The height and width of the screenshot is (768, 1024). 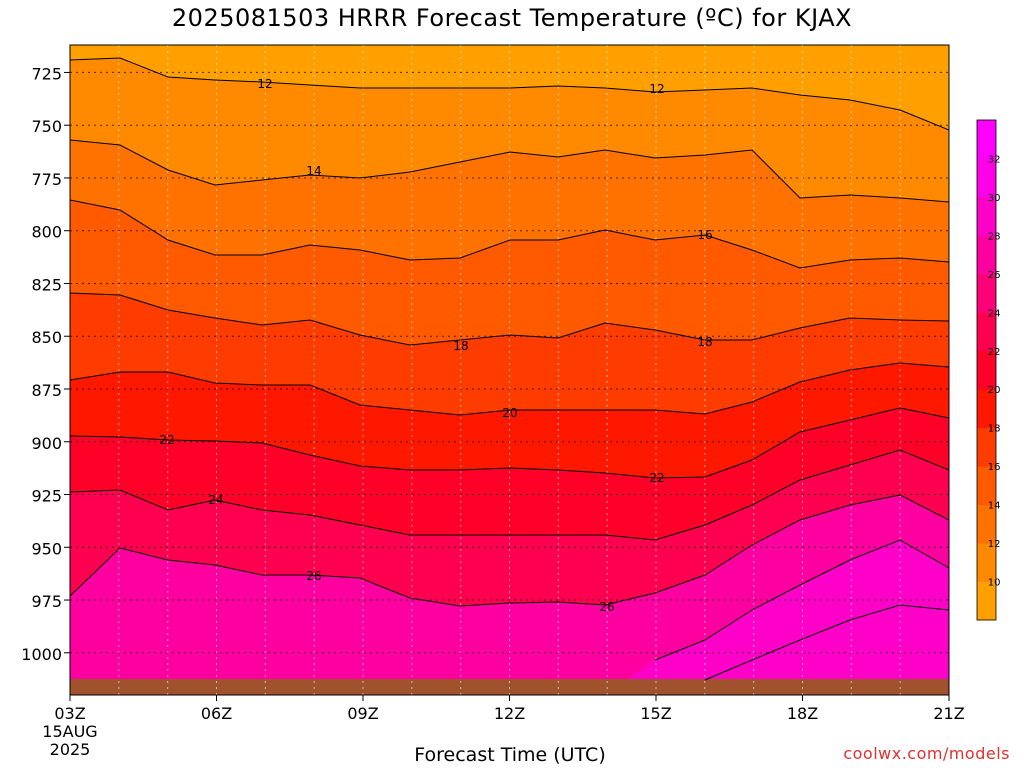 What do you see at coordinates (994, 583) in the screenshot?
I see `colorbar-label: 10` at bounding box center [994, 583].